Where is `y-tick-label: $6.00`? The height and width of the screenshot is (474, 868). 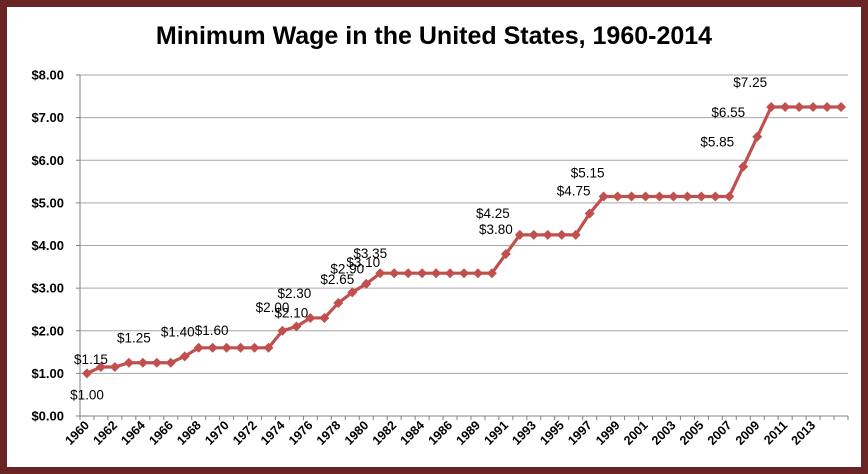
y-tick-label: $6.00 is located at coordinates (47, 160).